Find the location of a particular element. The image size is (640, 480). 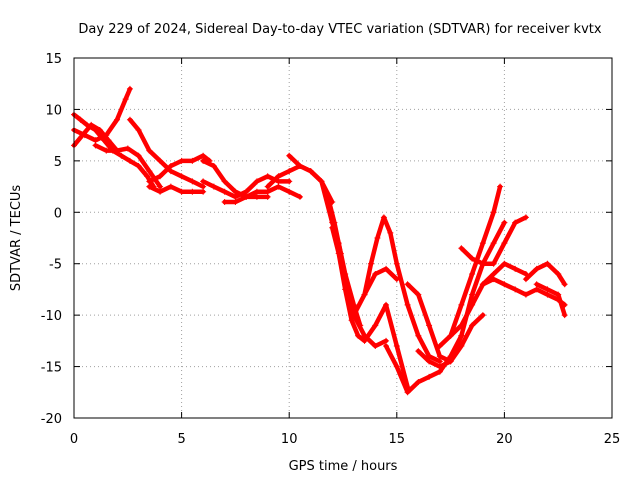

x-tick-label: 15 is located at coordinates (397, 439).